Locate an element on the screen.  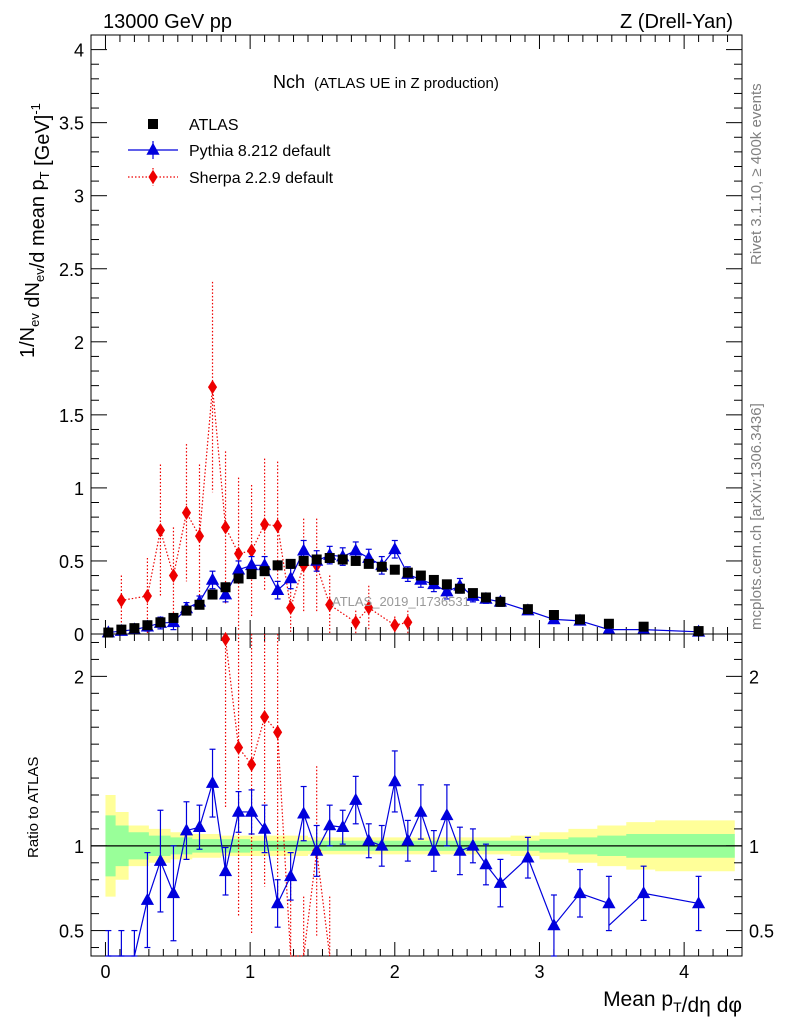
y-tick-label: 0.5 is located at coordinates (71, 562).